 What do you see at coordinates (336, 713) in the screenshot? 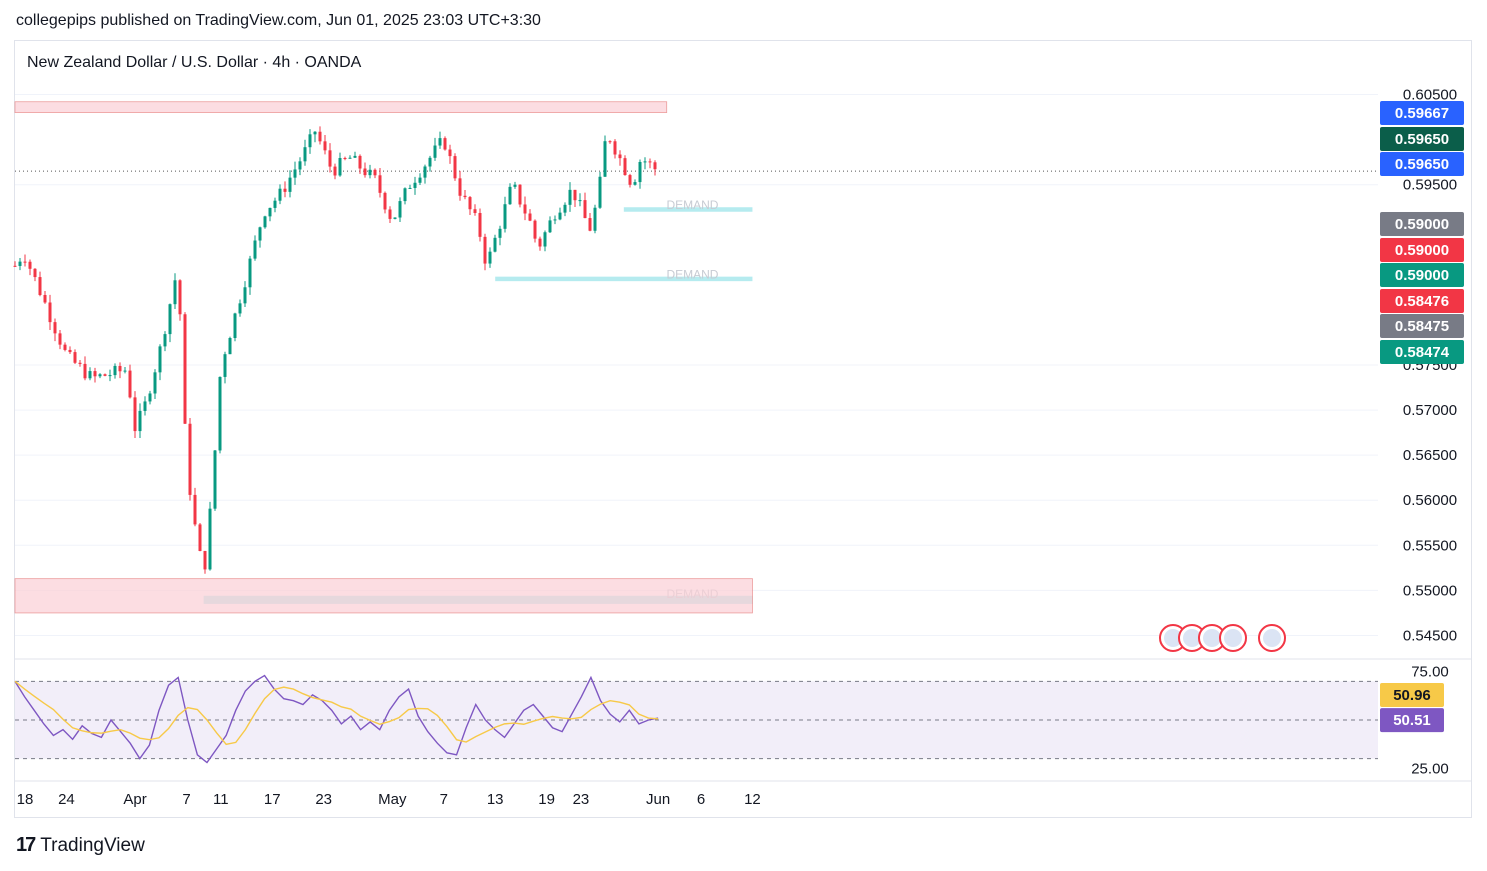
I see `rsi-ma-line` at bounding box center [336, 713].